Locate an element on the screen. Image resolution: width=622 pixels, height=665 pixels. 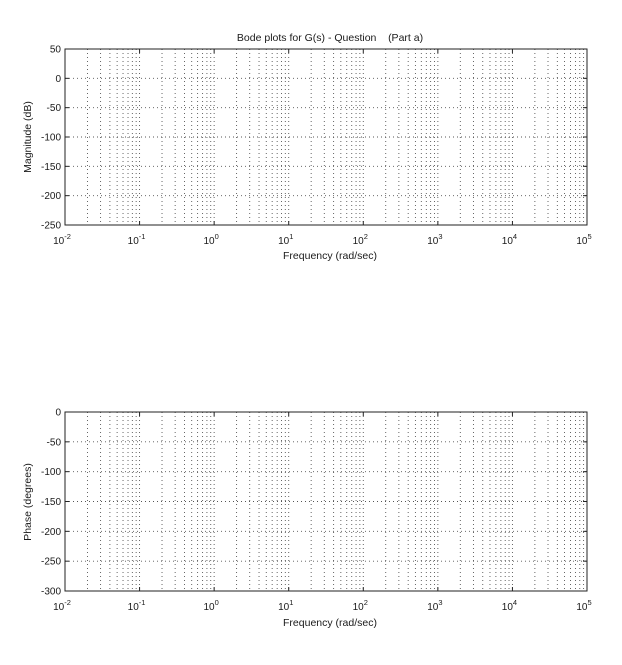
phase-x-tick-label: 10¹ is located at coordinates (285, 605).